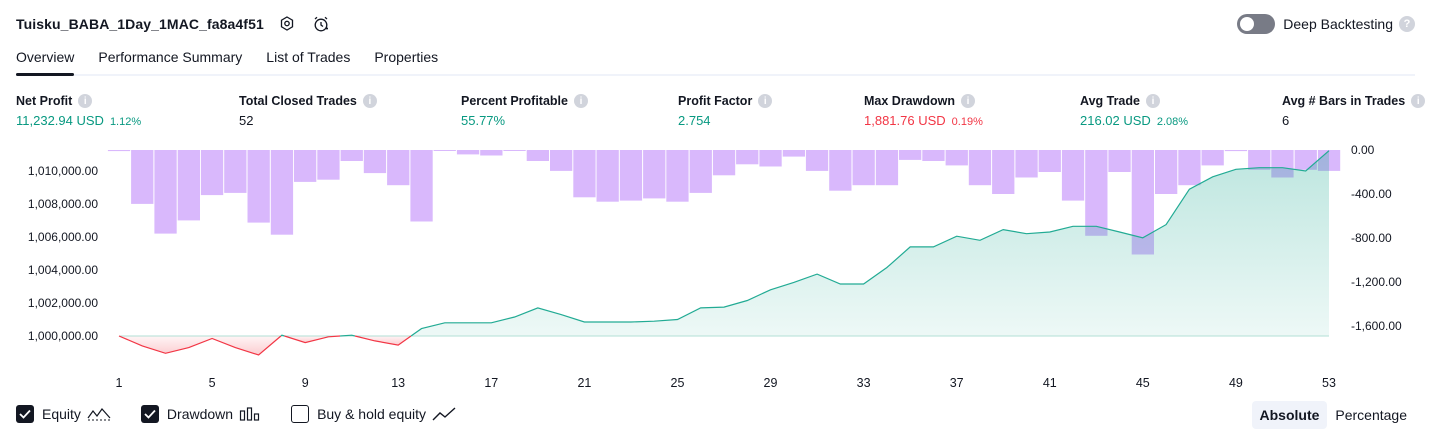  What do you see at coordinates (150, 414) in the screenshot?
I see `drawdown-checkbox` at bounding box center [150, 414].